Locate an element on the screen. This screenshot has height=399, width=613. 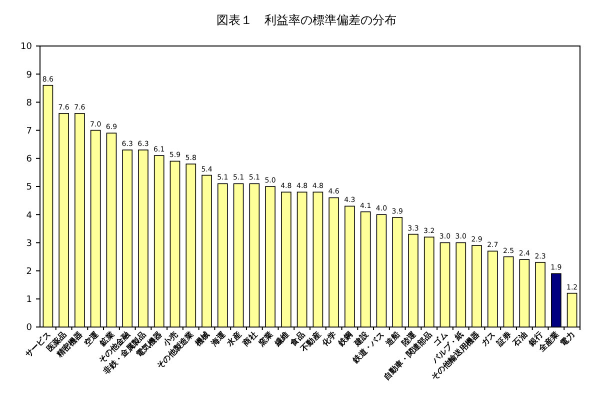
chart-title: 図表１ 利益率の標準偏差の分布 is located at coordinates (306, 20).